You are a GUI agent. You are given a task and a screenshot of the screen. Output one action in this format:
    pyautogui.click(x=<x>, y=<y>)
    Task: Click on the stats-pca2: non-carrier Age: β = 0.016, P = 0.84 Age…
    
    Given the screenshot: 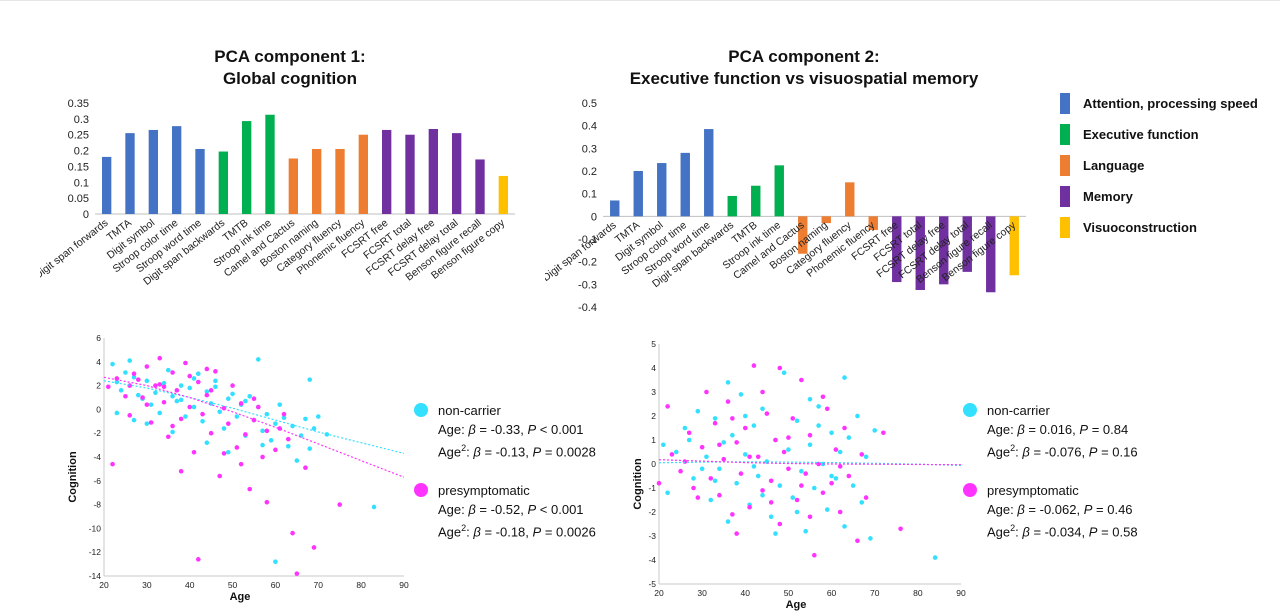 What is the action you would take?
    pyautogui.click(x=1085, y=469)
    